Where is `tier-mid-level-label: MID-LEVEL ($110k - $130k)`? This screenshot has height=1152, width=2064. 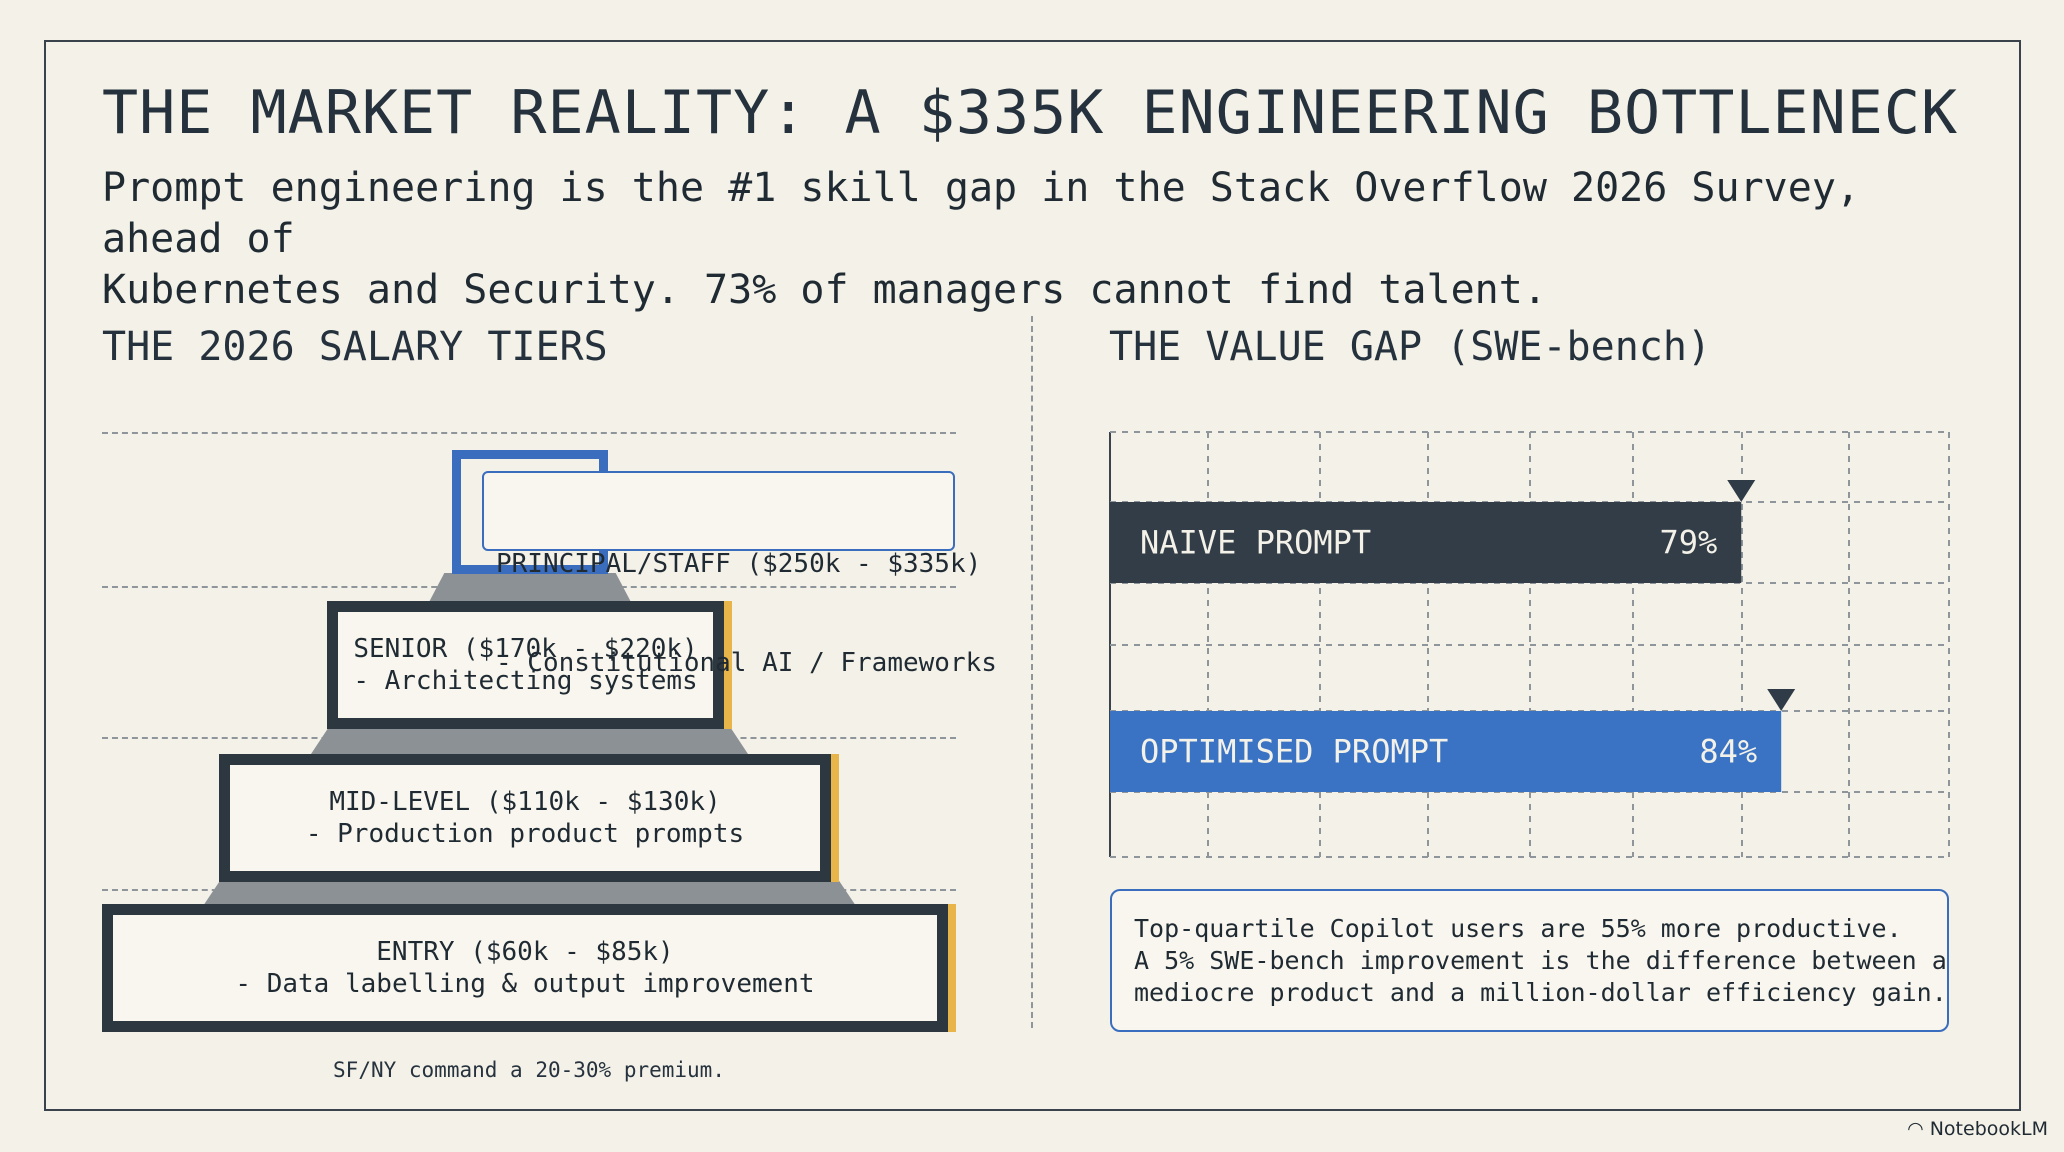
tier-mid-level-label: MID-LEVEL ($110k - $130k) is located at coordinates (525, 802).